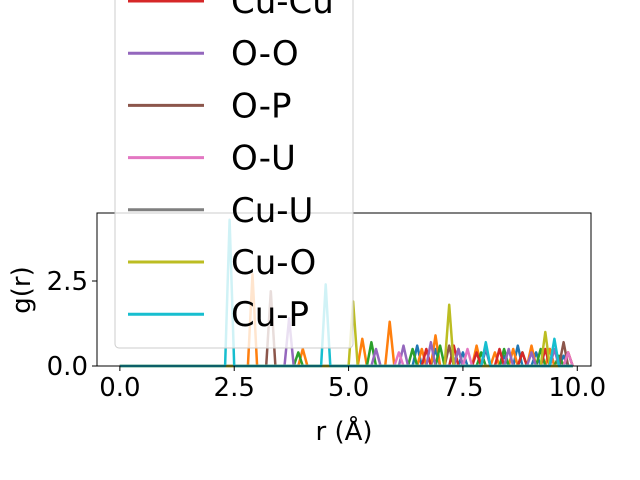  Describe the element at coordinates (263, 159) in the screenshot. I see `legend-label-o-u: O-U` at that location.